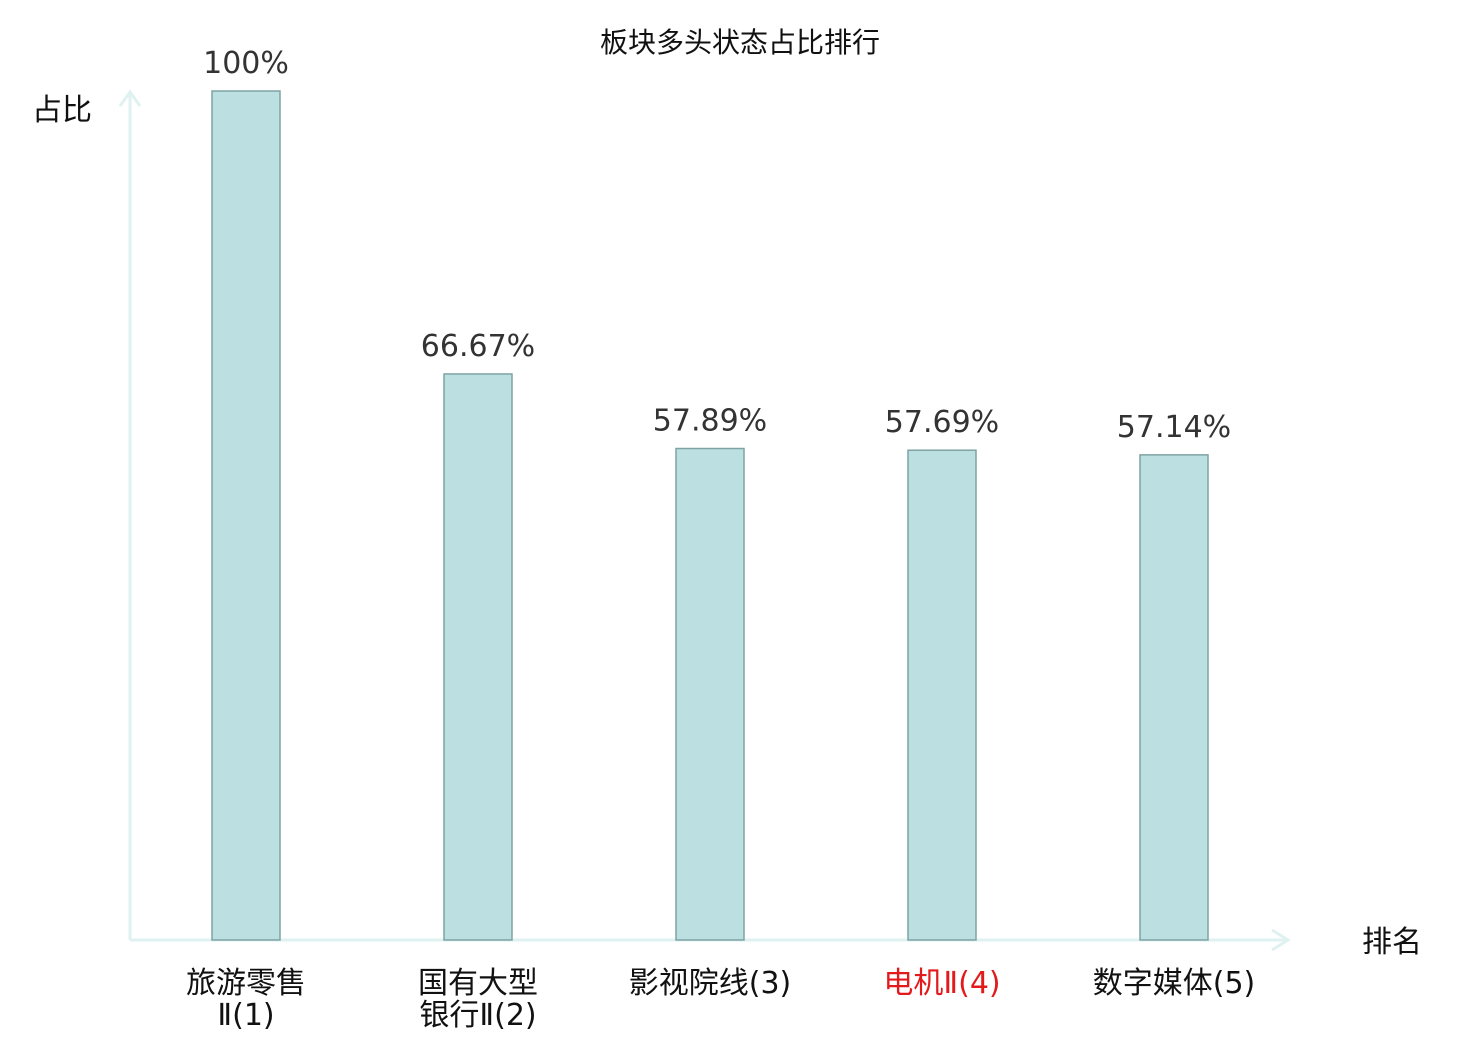 The width and height of the screenshot is (1480, 1040). Describe the element at coordinates (941, 983) in the screenshot. I see `category-label-4-line-1: 电机Ⅱ(4)` at that location.